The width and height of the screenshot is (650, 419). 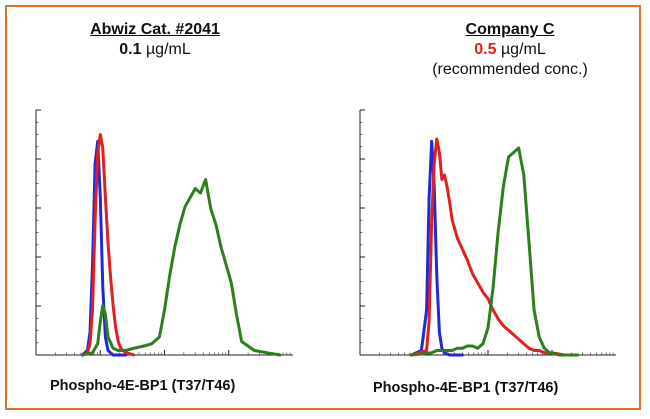 What do you see at coordinates (466, 388) in the screenshot?
I see `right-x-axis-label: Phospho-4E-BP1 (T37/T46)` at bounding box center [466, 388].